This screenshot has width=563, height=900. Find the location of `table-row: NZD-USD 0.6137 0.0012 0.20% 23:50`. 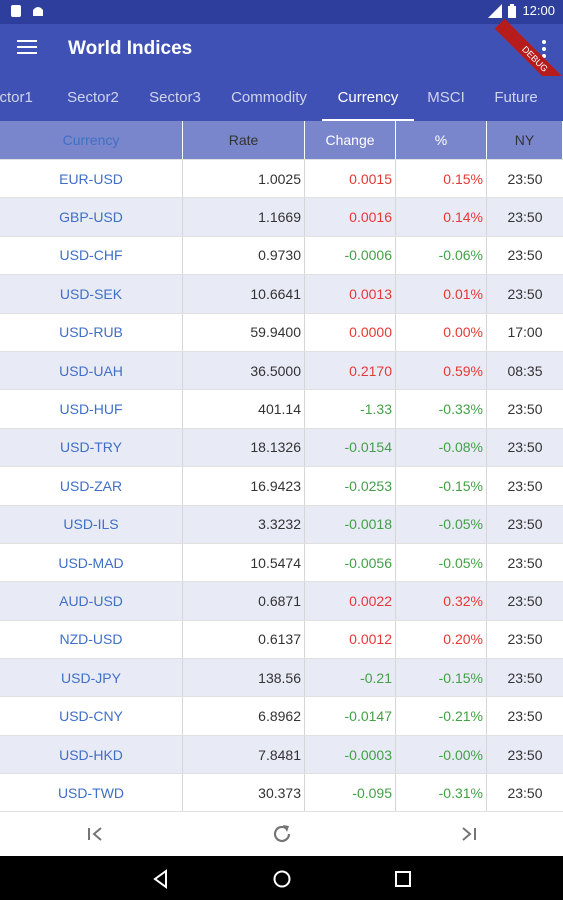

table-row: NZD-USD 0.6137 0.0012 0.20% 23:50 is located at coordinates (281, 640).